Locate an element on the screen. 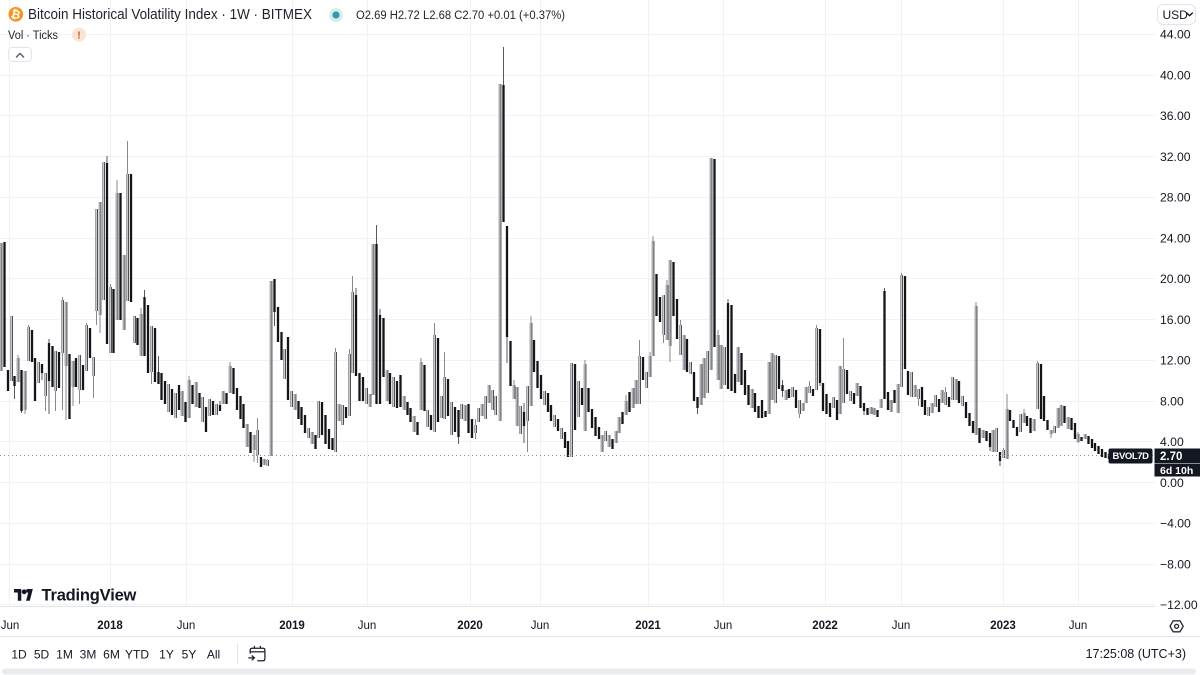 The height and width of the screenshot is (675, 1200). svg-text: 44.00 is located at coordinates (1175, 35).